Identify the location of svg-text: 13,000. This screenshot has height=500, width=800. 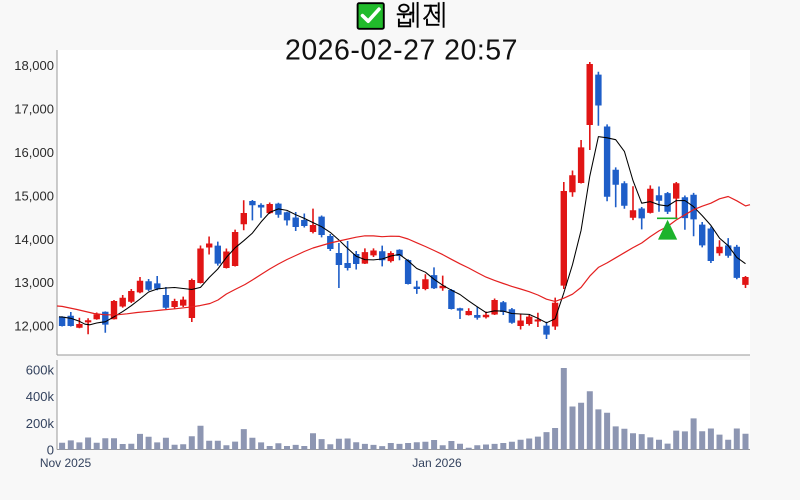
(34, 282).